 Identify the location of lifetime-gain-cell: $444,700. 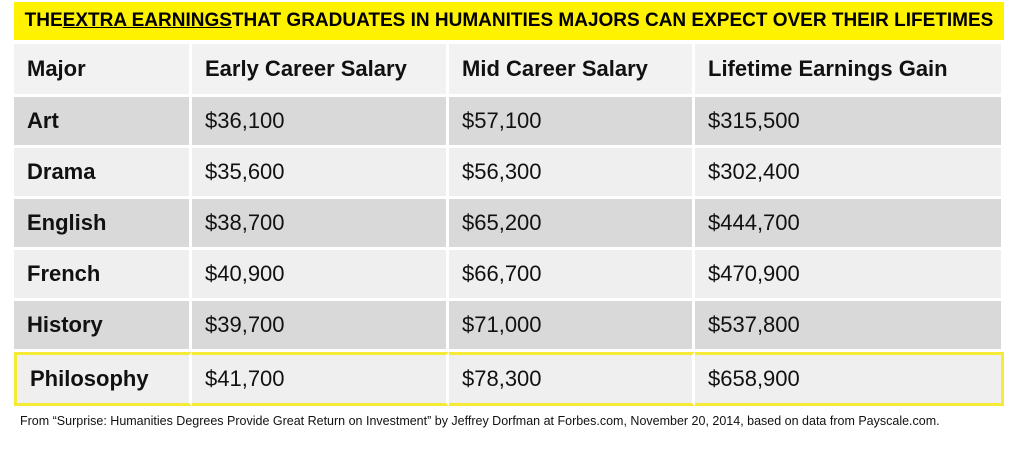
(849, 224).